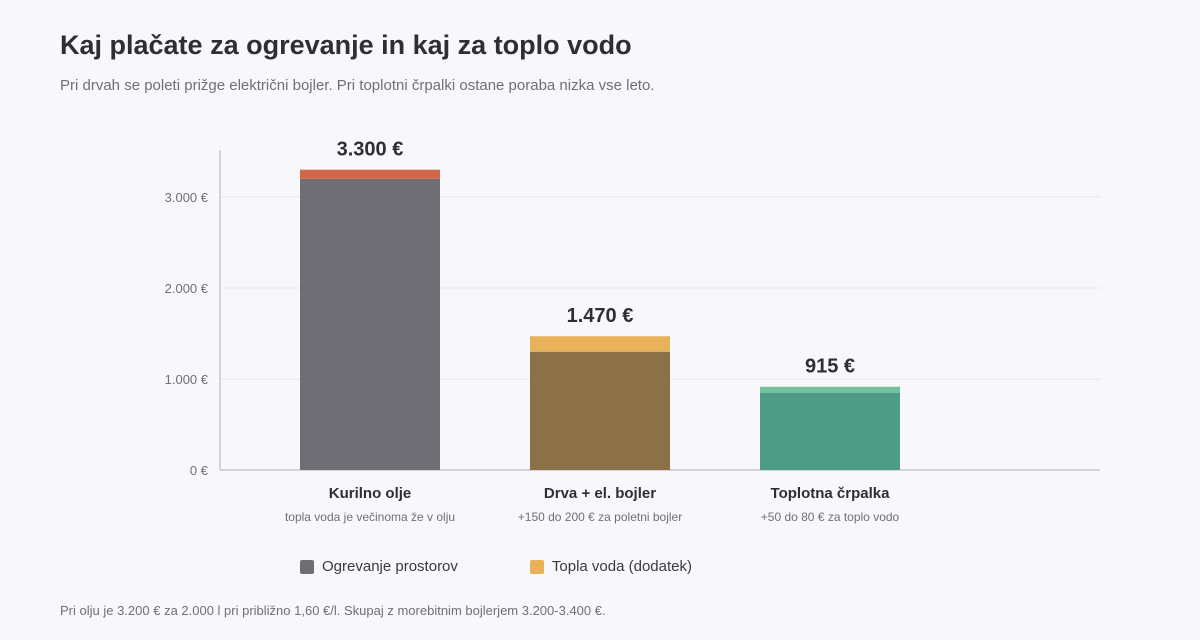 The height and width of the screenshot is (640, 1200). Describe the element at coordinates (187, 379) in the screenshot. I see `y-tick-label: 1.000 €` at that location.